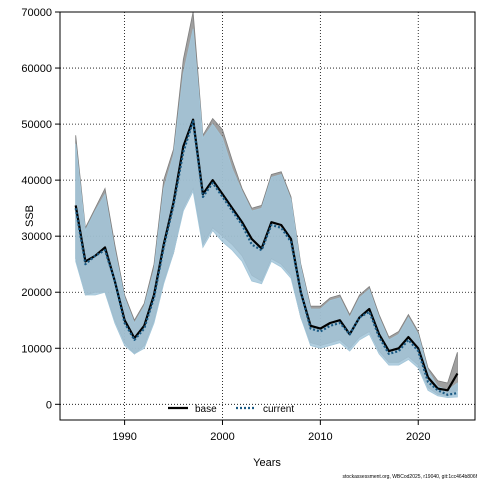 The width and height of the screenshot is (480, 480). Describe the element at coordinates (267, 463) in the screenshot. I see `x-axis-label: Years` at that location.